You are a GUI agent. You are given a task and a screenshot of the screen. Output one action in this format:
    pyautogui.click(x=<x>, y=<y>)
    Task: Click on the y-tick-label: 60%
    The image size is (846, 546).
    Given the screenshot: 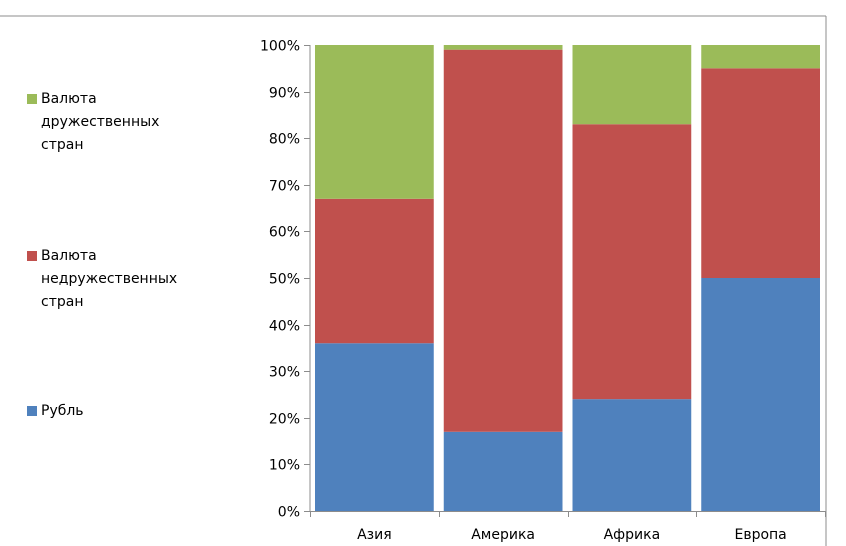 What is the action you would take?
    pyautogui.click(x=284, y=233)
    